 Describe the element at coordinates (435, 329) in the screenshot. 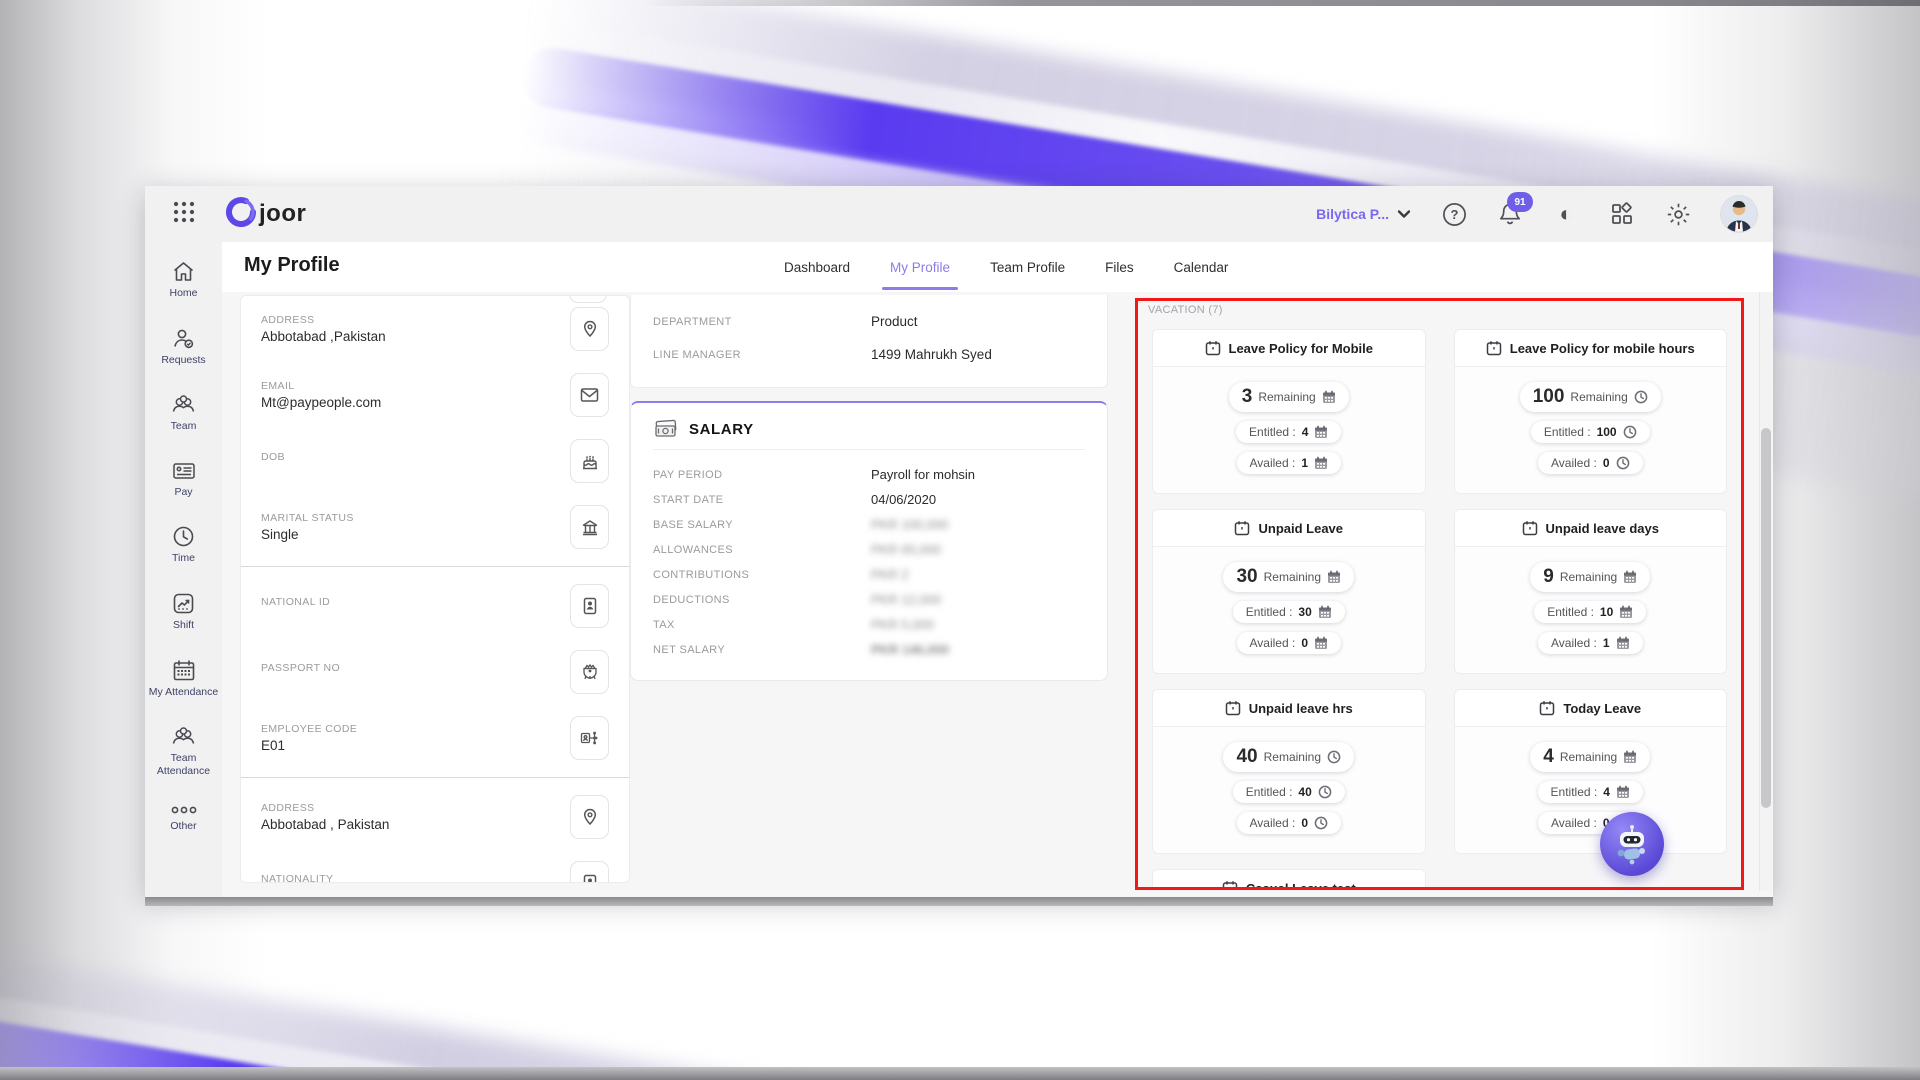

I see `field-address-1: ADDRESS Abbotabad ,Pakistan` at that location.